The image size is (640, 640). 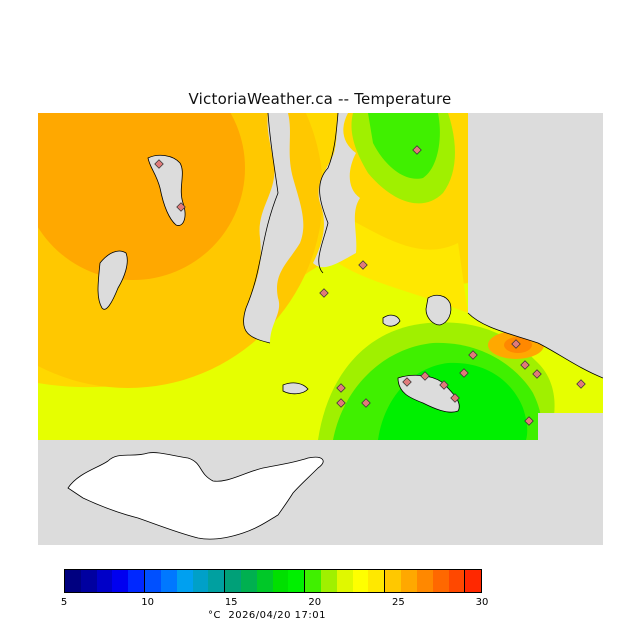 What do you see at coordinates (195, 496) in the screenshot?
I see `land-area-peninsula` at bounding box center [195, 496].